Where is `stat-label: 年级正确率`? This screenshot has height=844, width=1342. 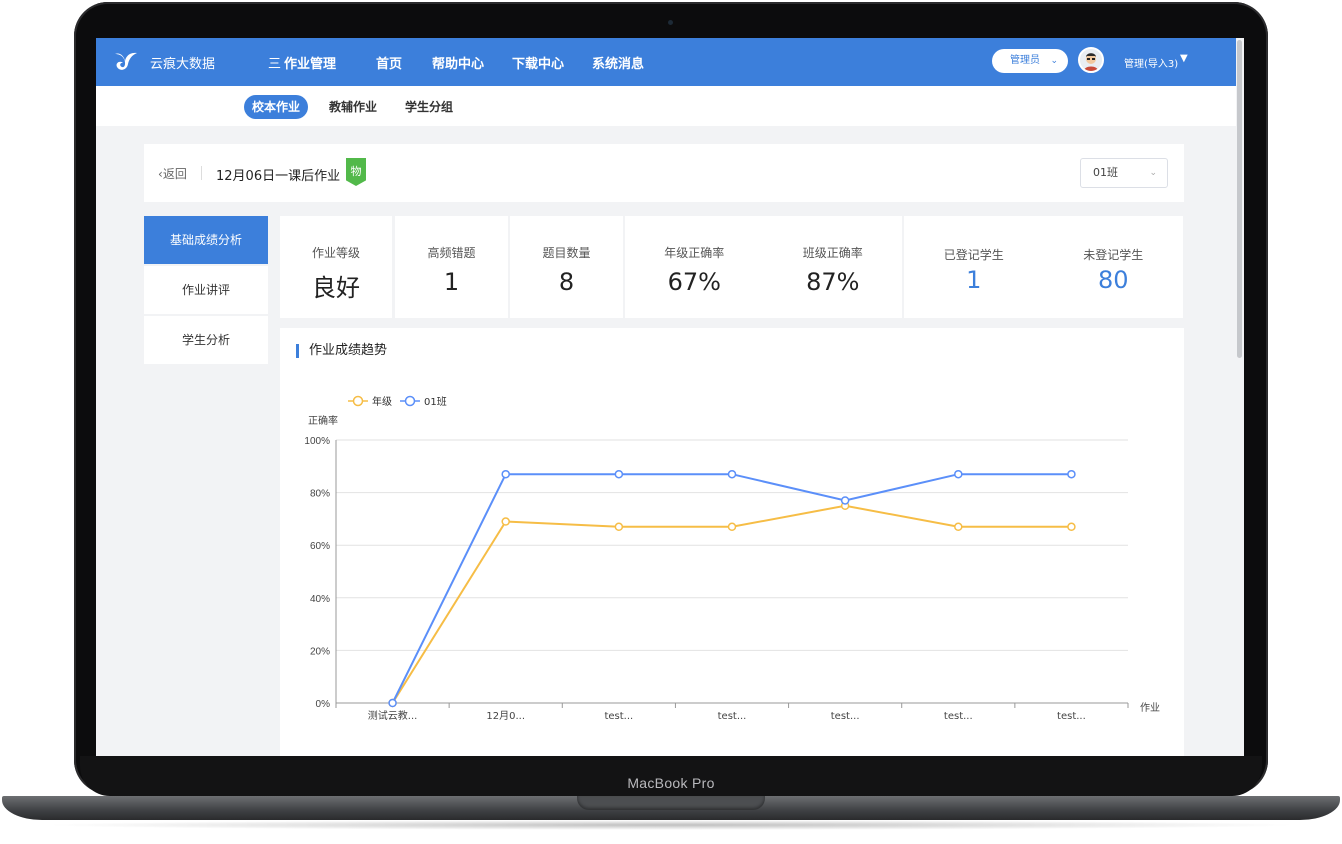 stat-label: 年级正确率 is located at coordinates (694, 253).